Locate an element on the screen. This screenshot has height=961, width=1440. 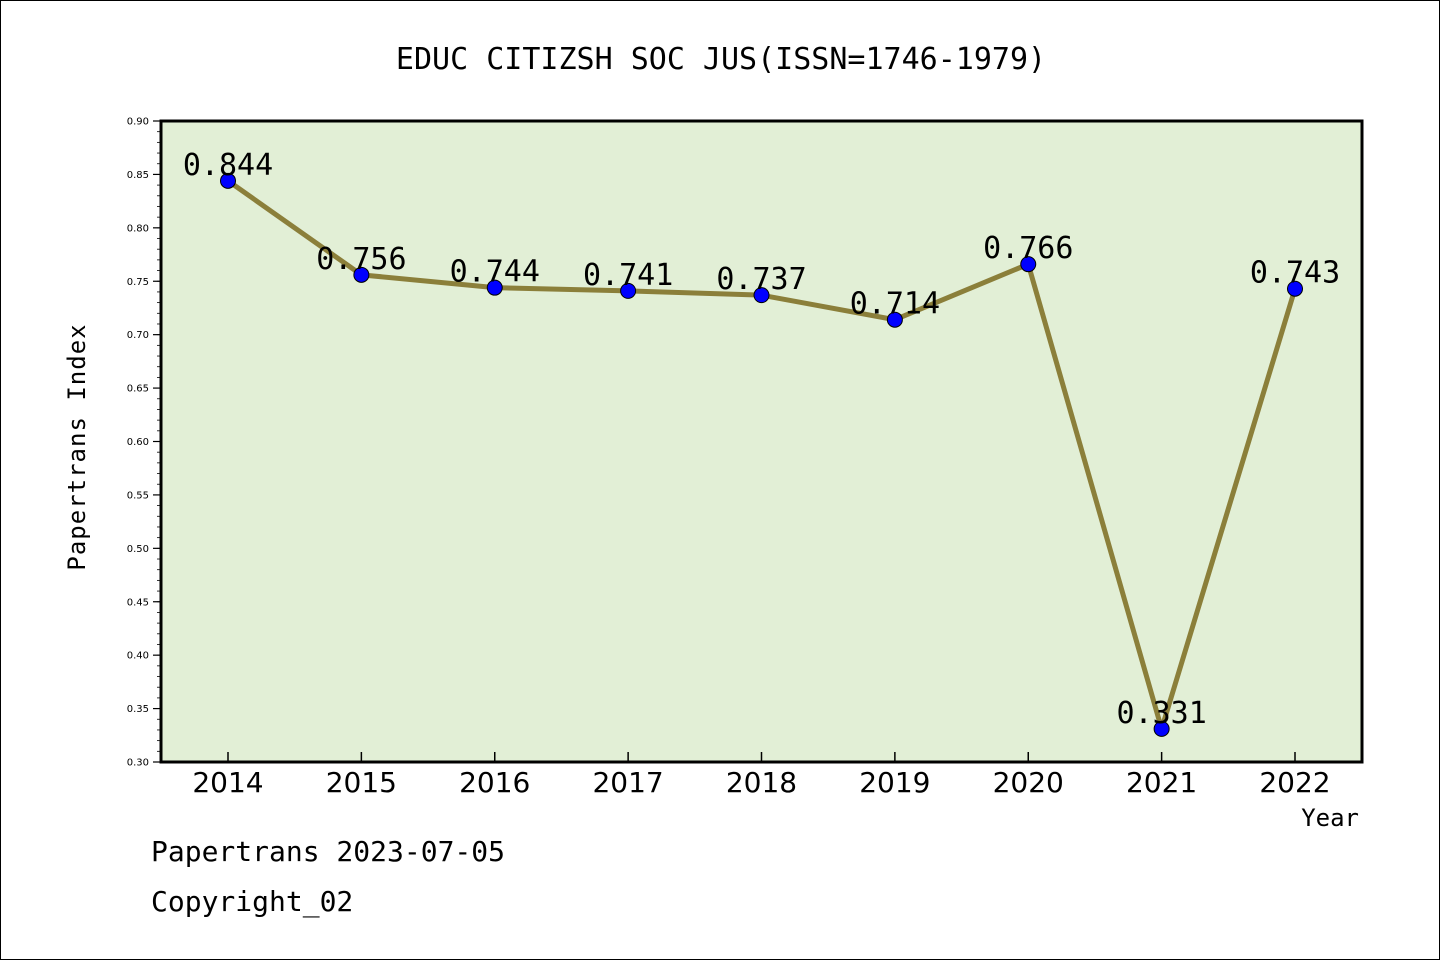
x-tick-label: 2022 is located at coordinates (1294, 782).